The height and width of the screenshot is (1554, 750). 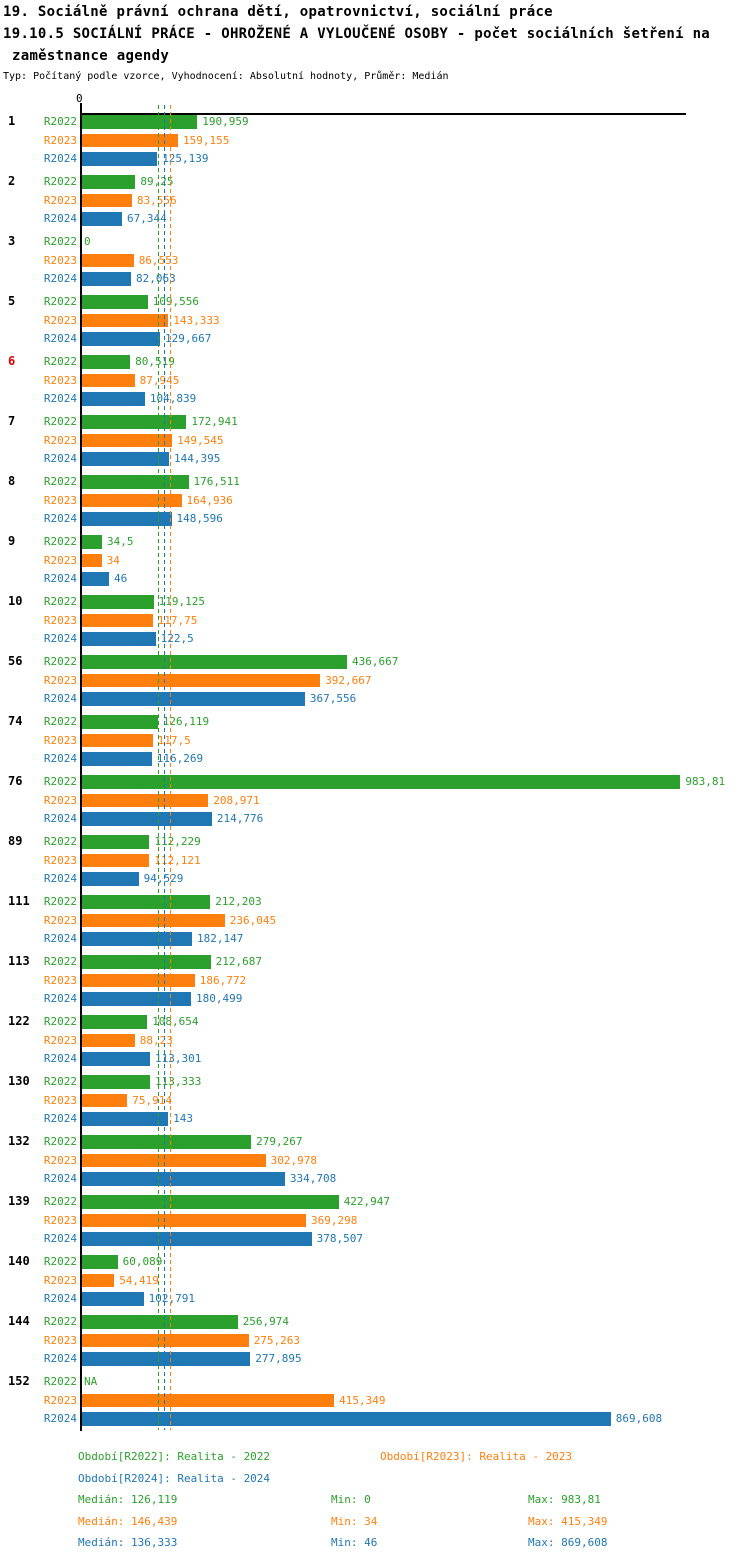 What do you see at coordinates (156, 279) in the screenshot?
I see `bar-value: 82,063` at bounding box center [156, 279].